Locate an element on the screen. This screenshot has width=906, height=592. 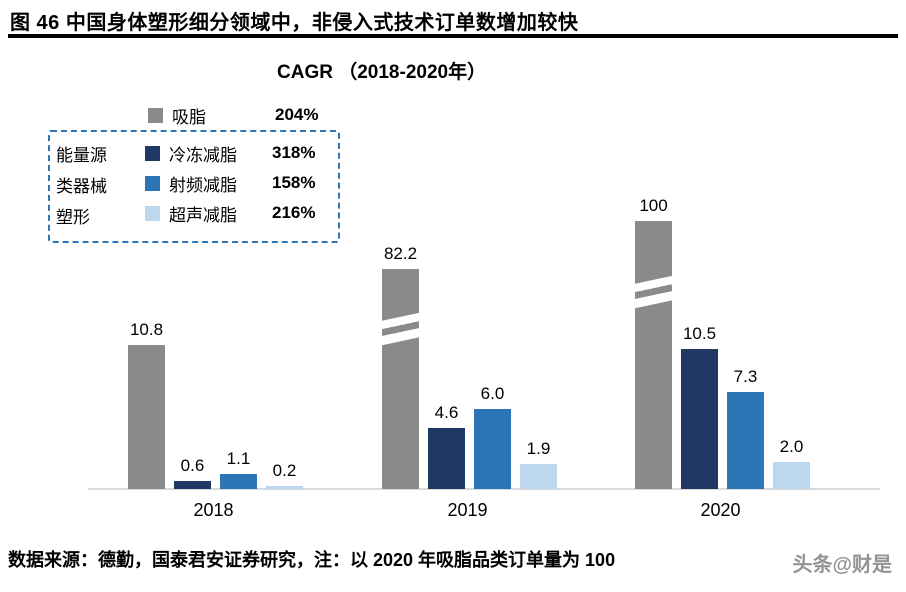
chart-title: CAGR （2018-2020年） is located at coordinates (382, 72).